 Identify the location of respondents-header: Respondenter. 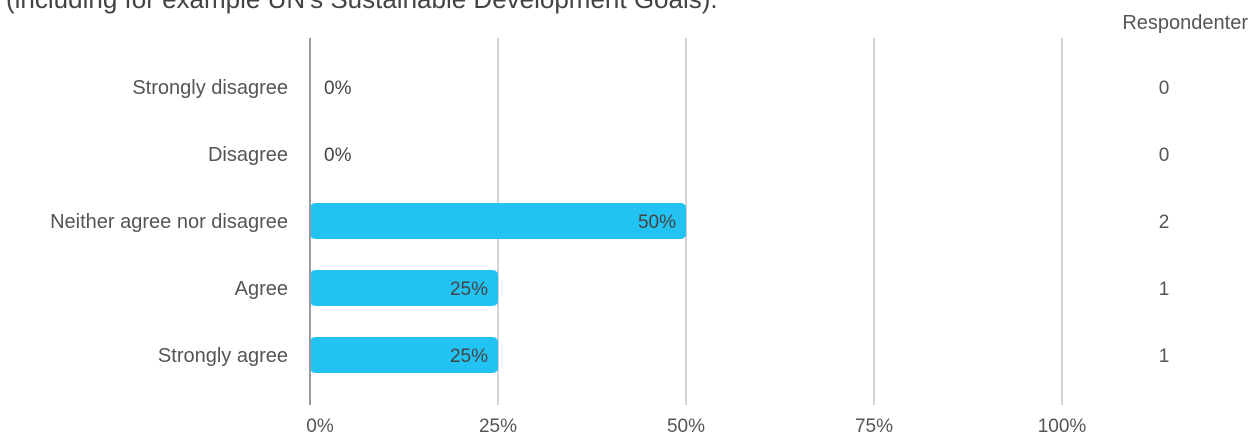
(1185, 23).